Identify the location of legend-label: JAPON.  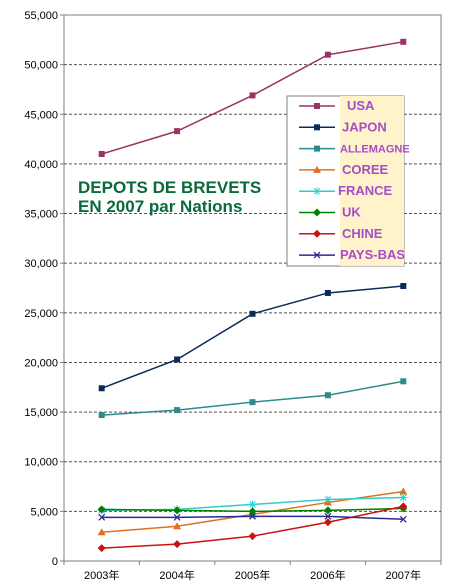
(364, 126).